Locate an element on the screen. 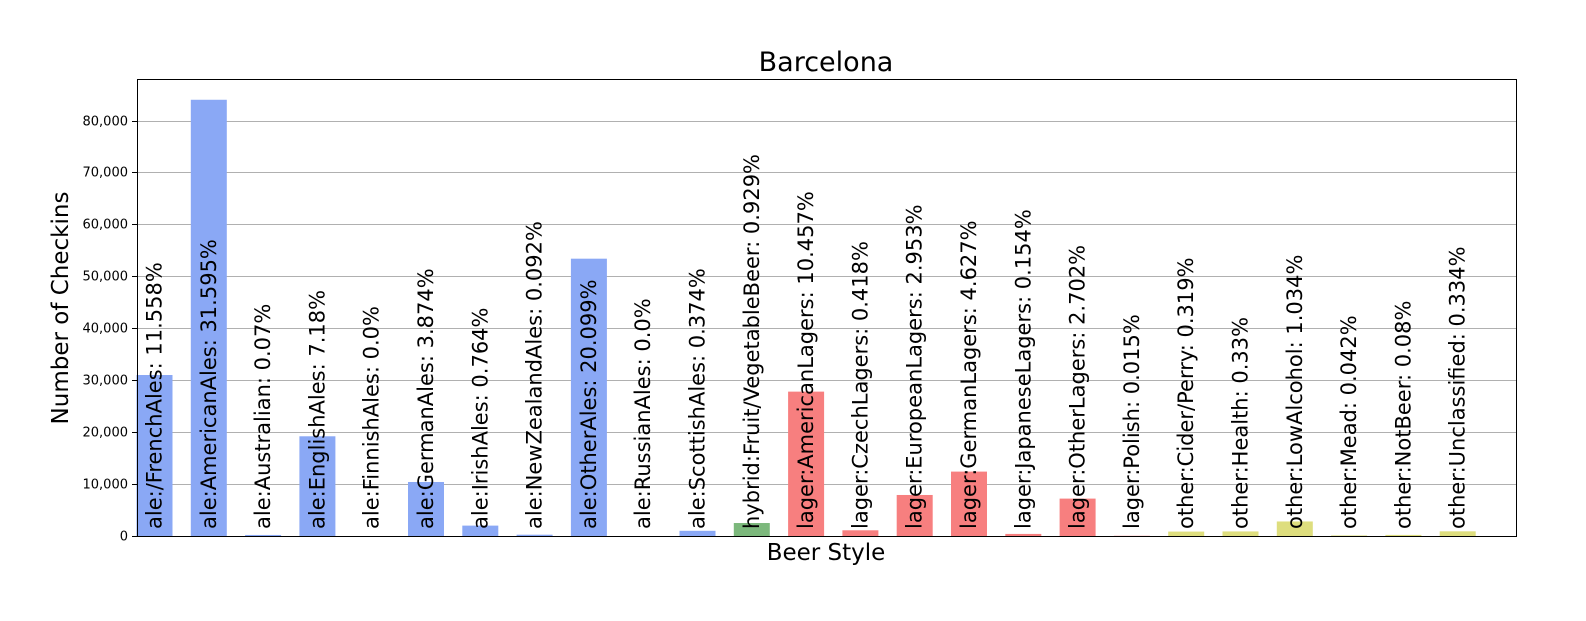 This screenshot has height=621, width=1586. bar-label: lager:CzechLagers: 0.418% is located at coordinates (860, 385).